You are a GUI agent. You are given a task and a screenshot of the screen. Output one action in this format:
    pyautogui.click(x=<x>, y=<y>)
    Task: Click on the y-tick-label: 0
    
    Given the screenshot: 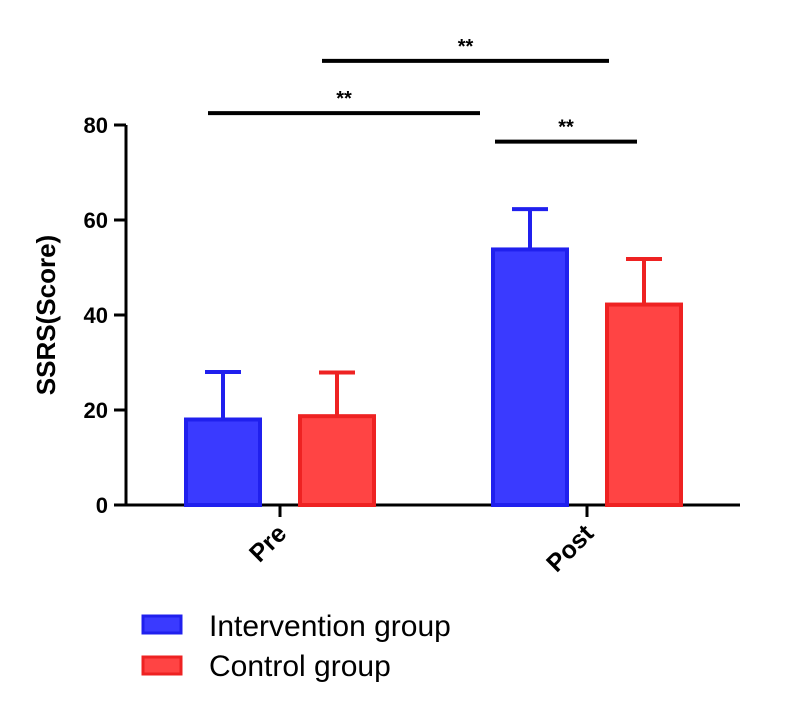 What is the action you would take?
    pyautogui.click(x=102, y=505)
    